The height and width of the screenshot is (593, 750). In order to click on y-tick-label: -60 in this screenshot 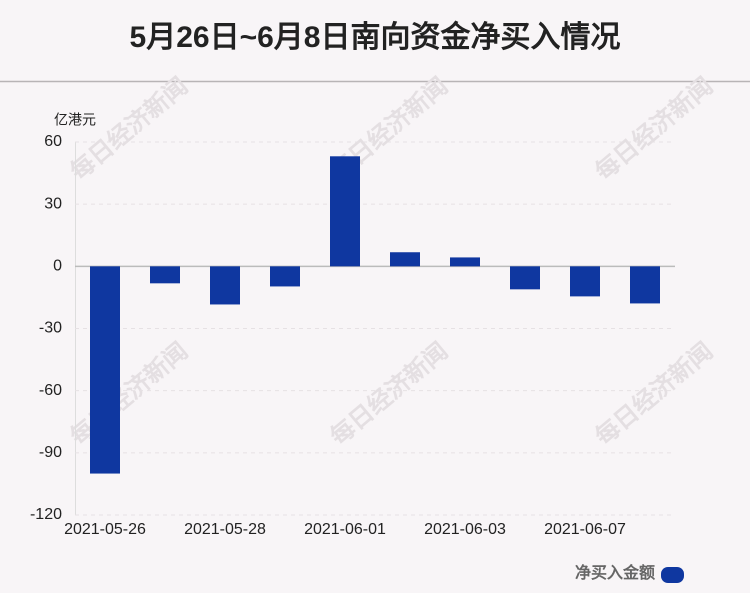, I will do `click(50, 390)`.